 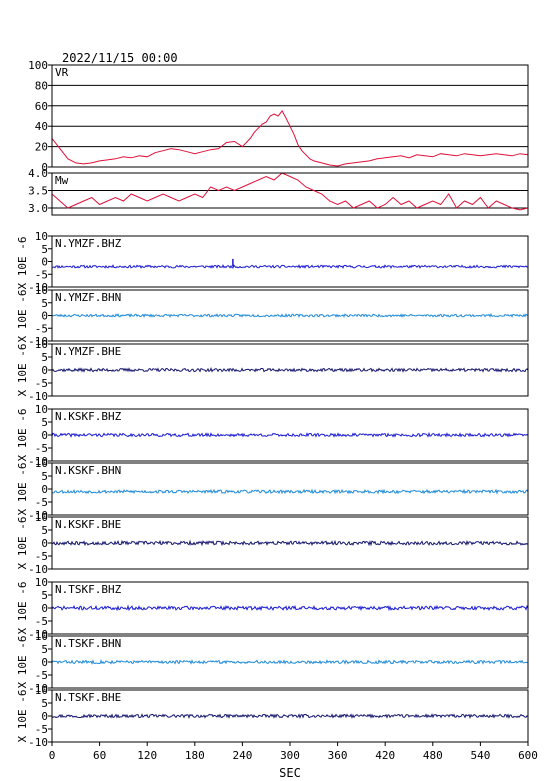 I want to click on y-tick-label: 4.0, so click(x=38, y=173).